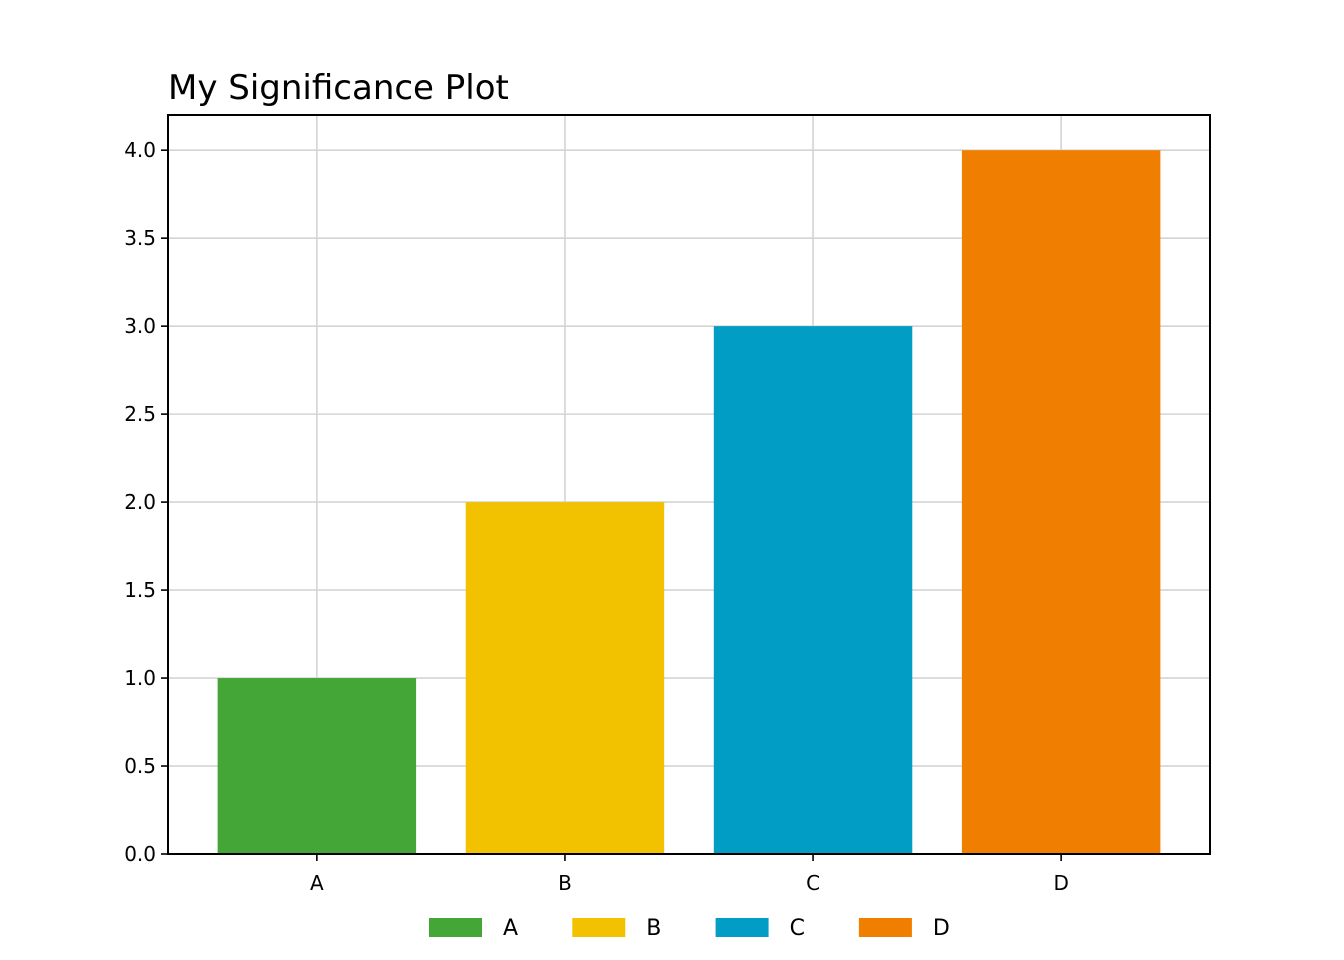 The image size is (1344, 960). What do you see at coordinates (885, 927) in the screenshot?
I see `legend-swatch-d` at bounding box center [885, 927].